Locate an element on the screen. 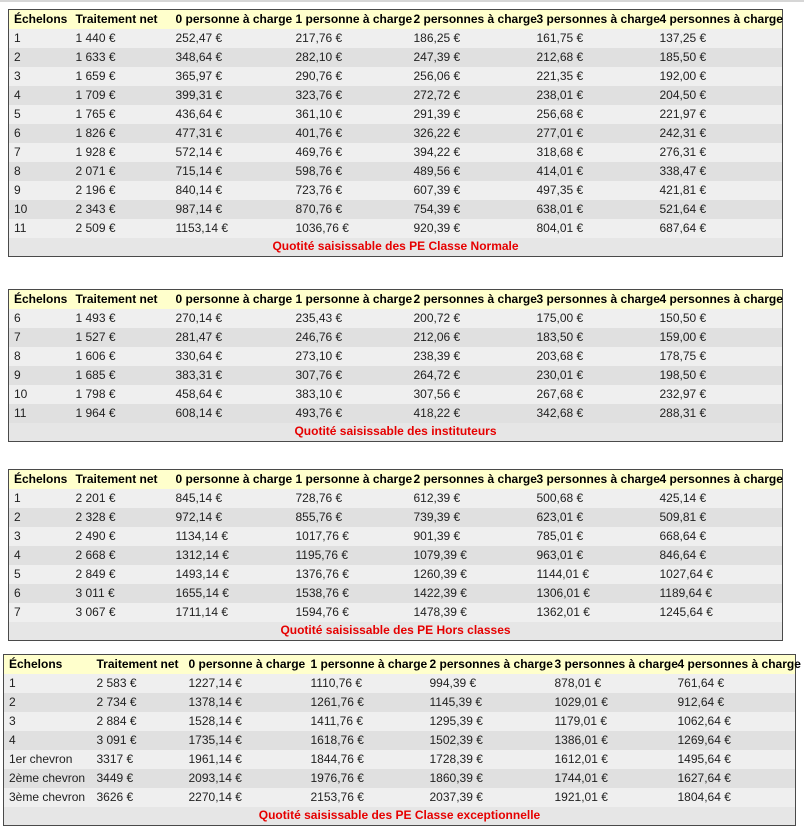  amount-cell: 2 884 € is located at coordinates (137, 721).